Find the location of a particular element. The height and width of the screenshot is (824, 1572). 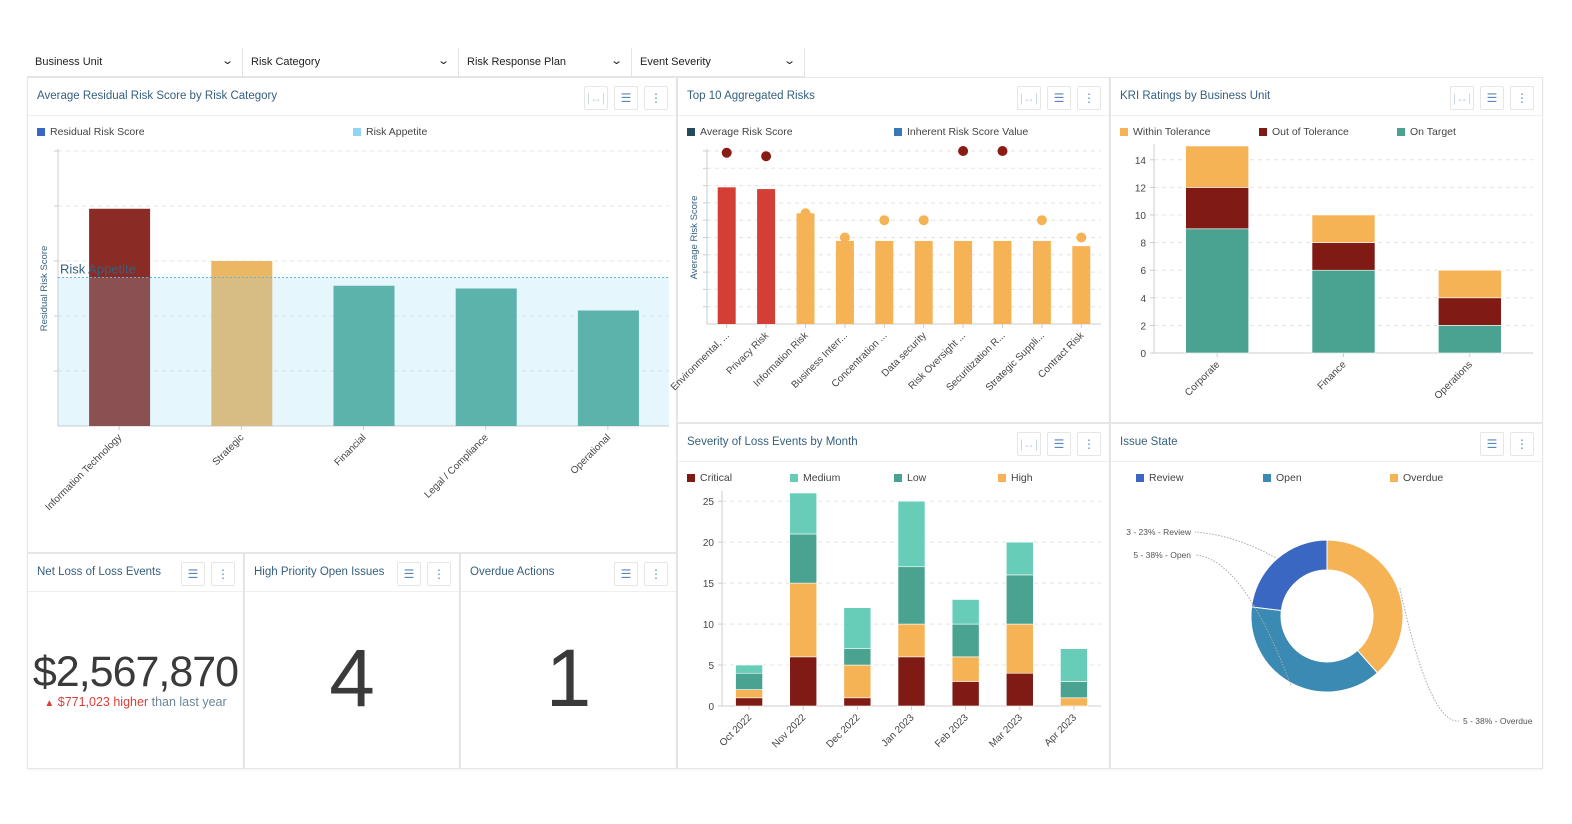

y-axis-label: Residual Risk Score is located at coordinates (44, 289).